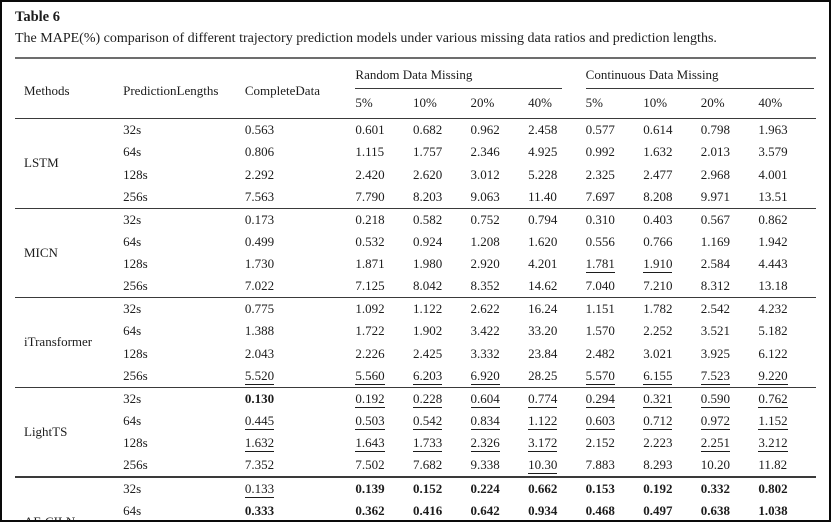  I want to click on value-text: 8.208, so click(658, 196).